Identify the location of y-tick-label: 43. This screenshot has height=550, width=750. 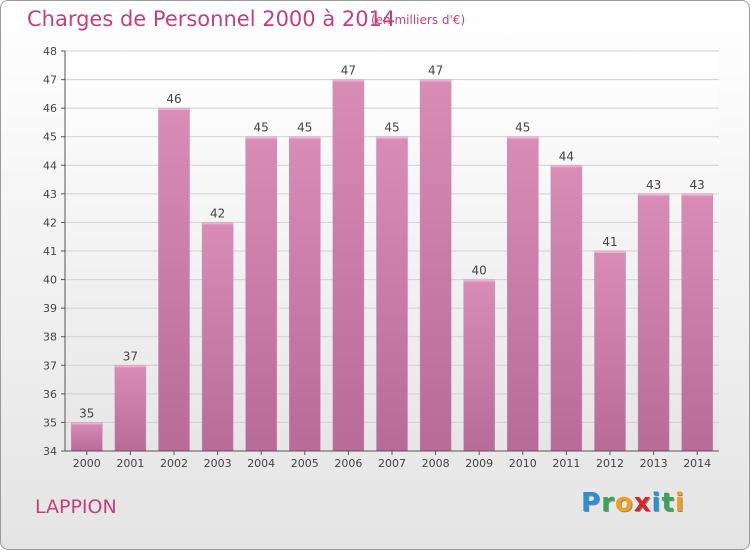
(50, 194).